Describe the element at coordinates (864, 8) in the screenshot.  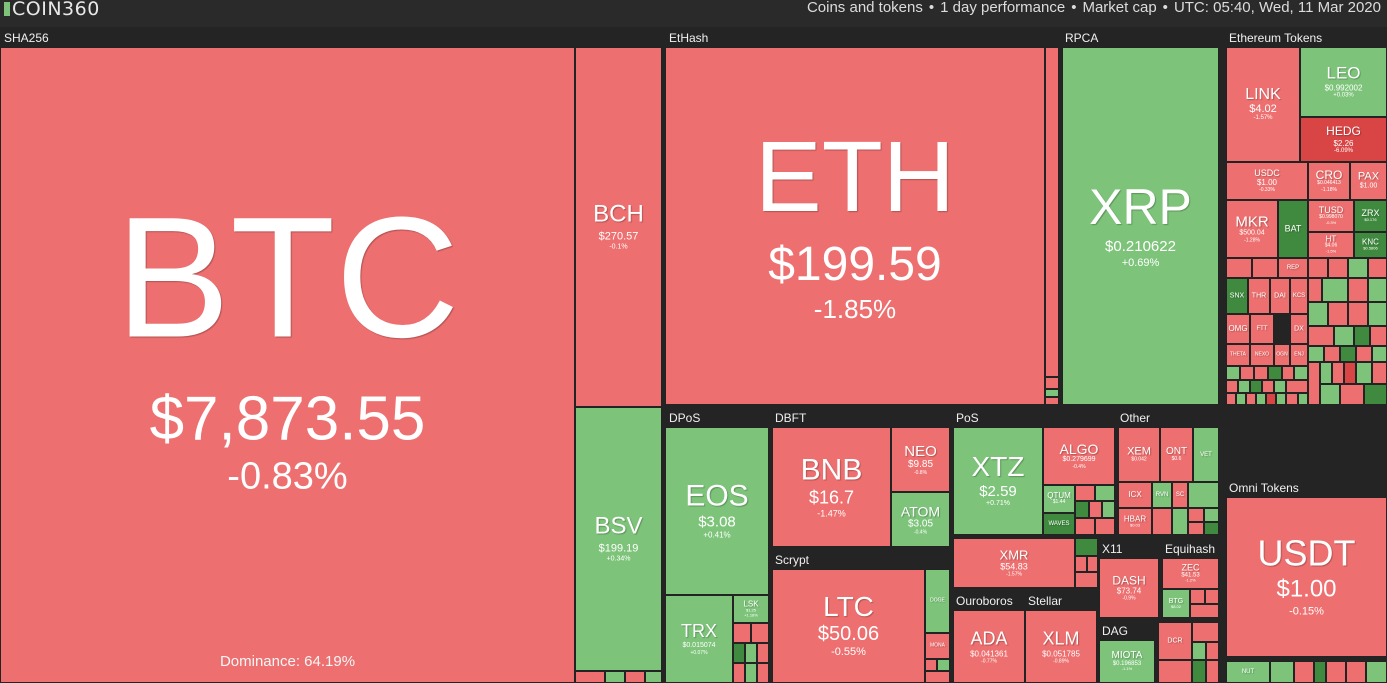
I see `filter-coins-and-tokens: Coins and tokens` at that location.